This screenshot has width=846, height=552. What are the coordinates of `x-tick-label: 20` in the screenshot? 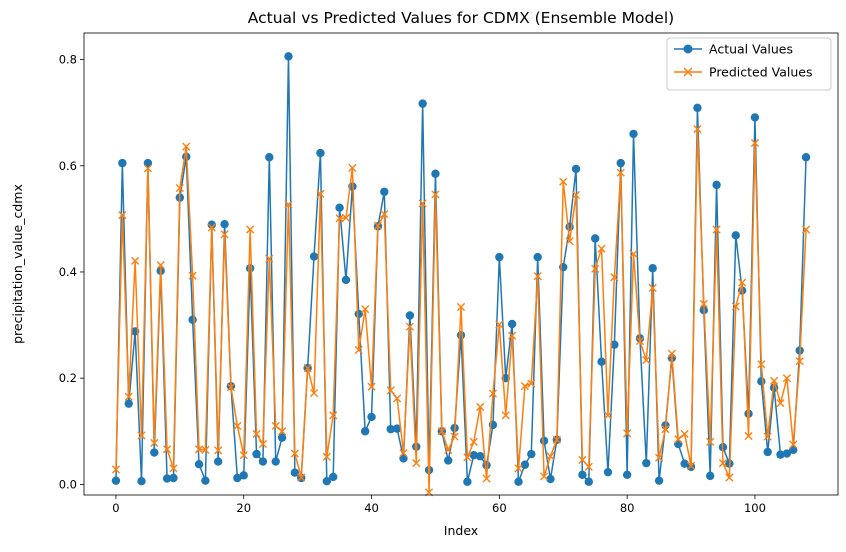 It's located at (243, 508).